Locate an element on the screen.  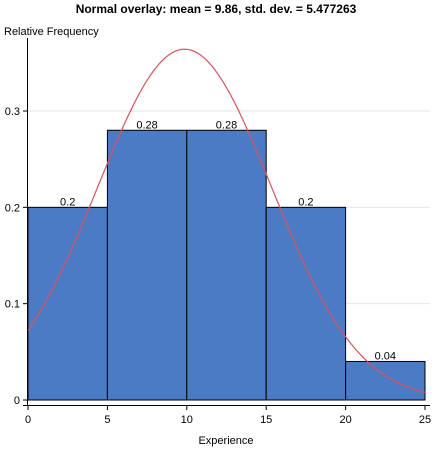
x-axis-label: Experience is located at coordinates (225, 441).